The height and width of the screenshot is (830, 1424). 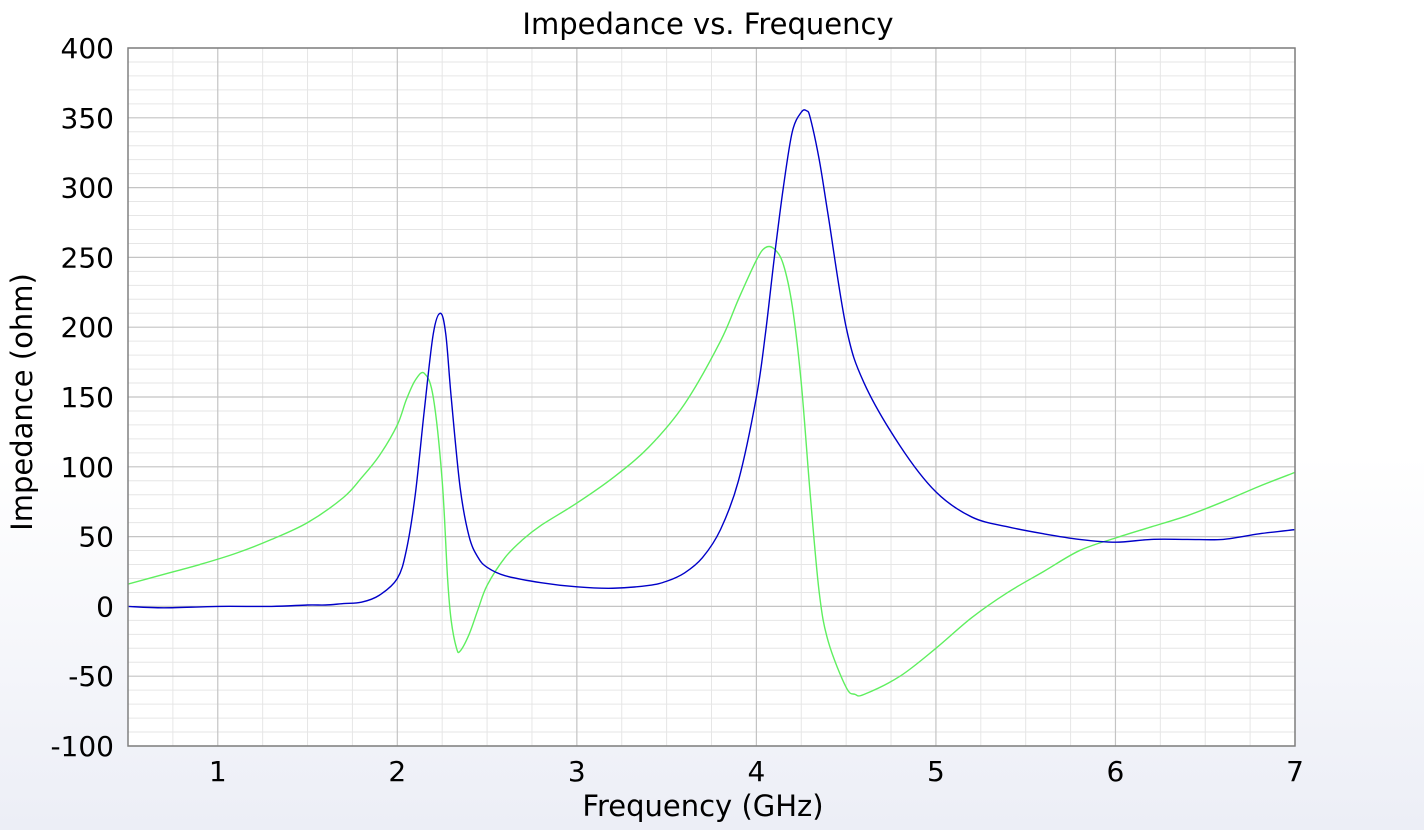 I want to click on x-tick-label: 1, so click(x=218, y=771).